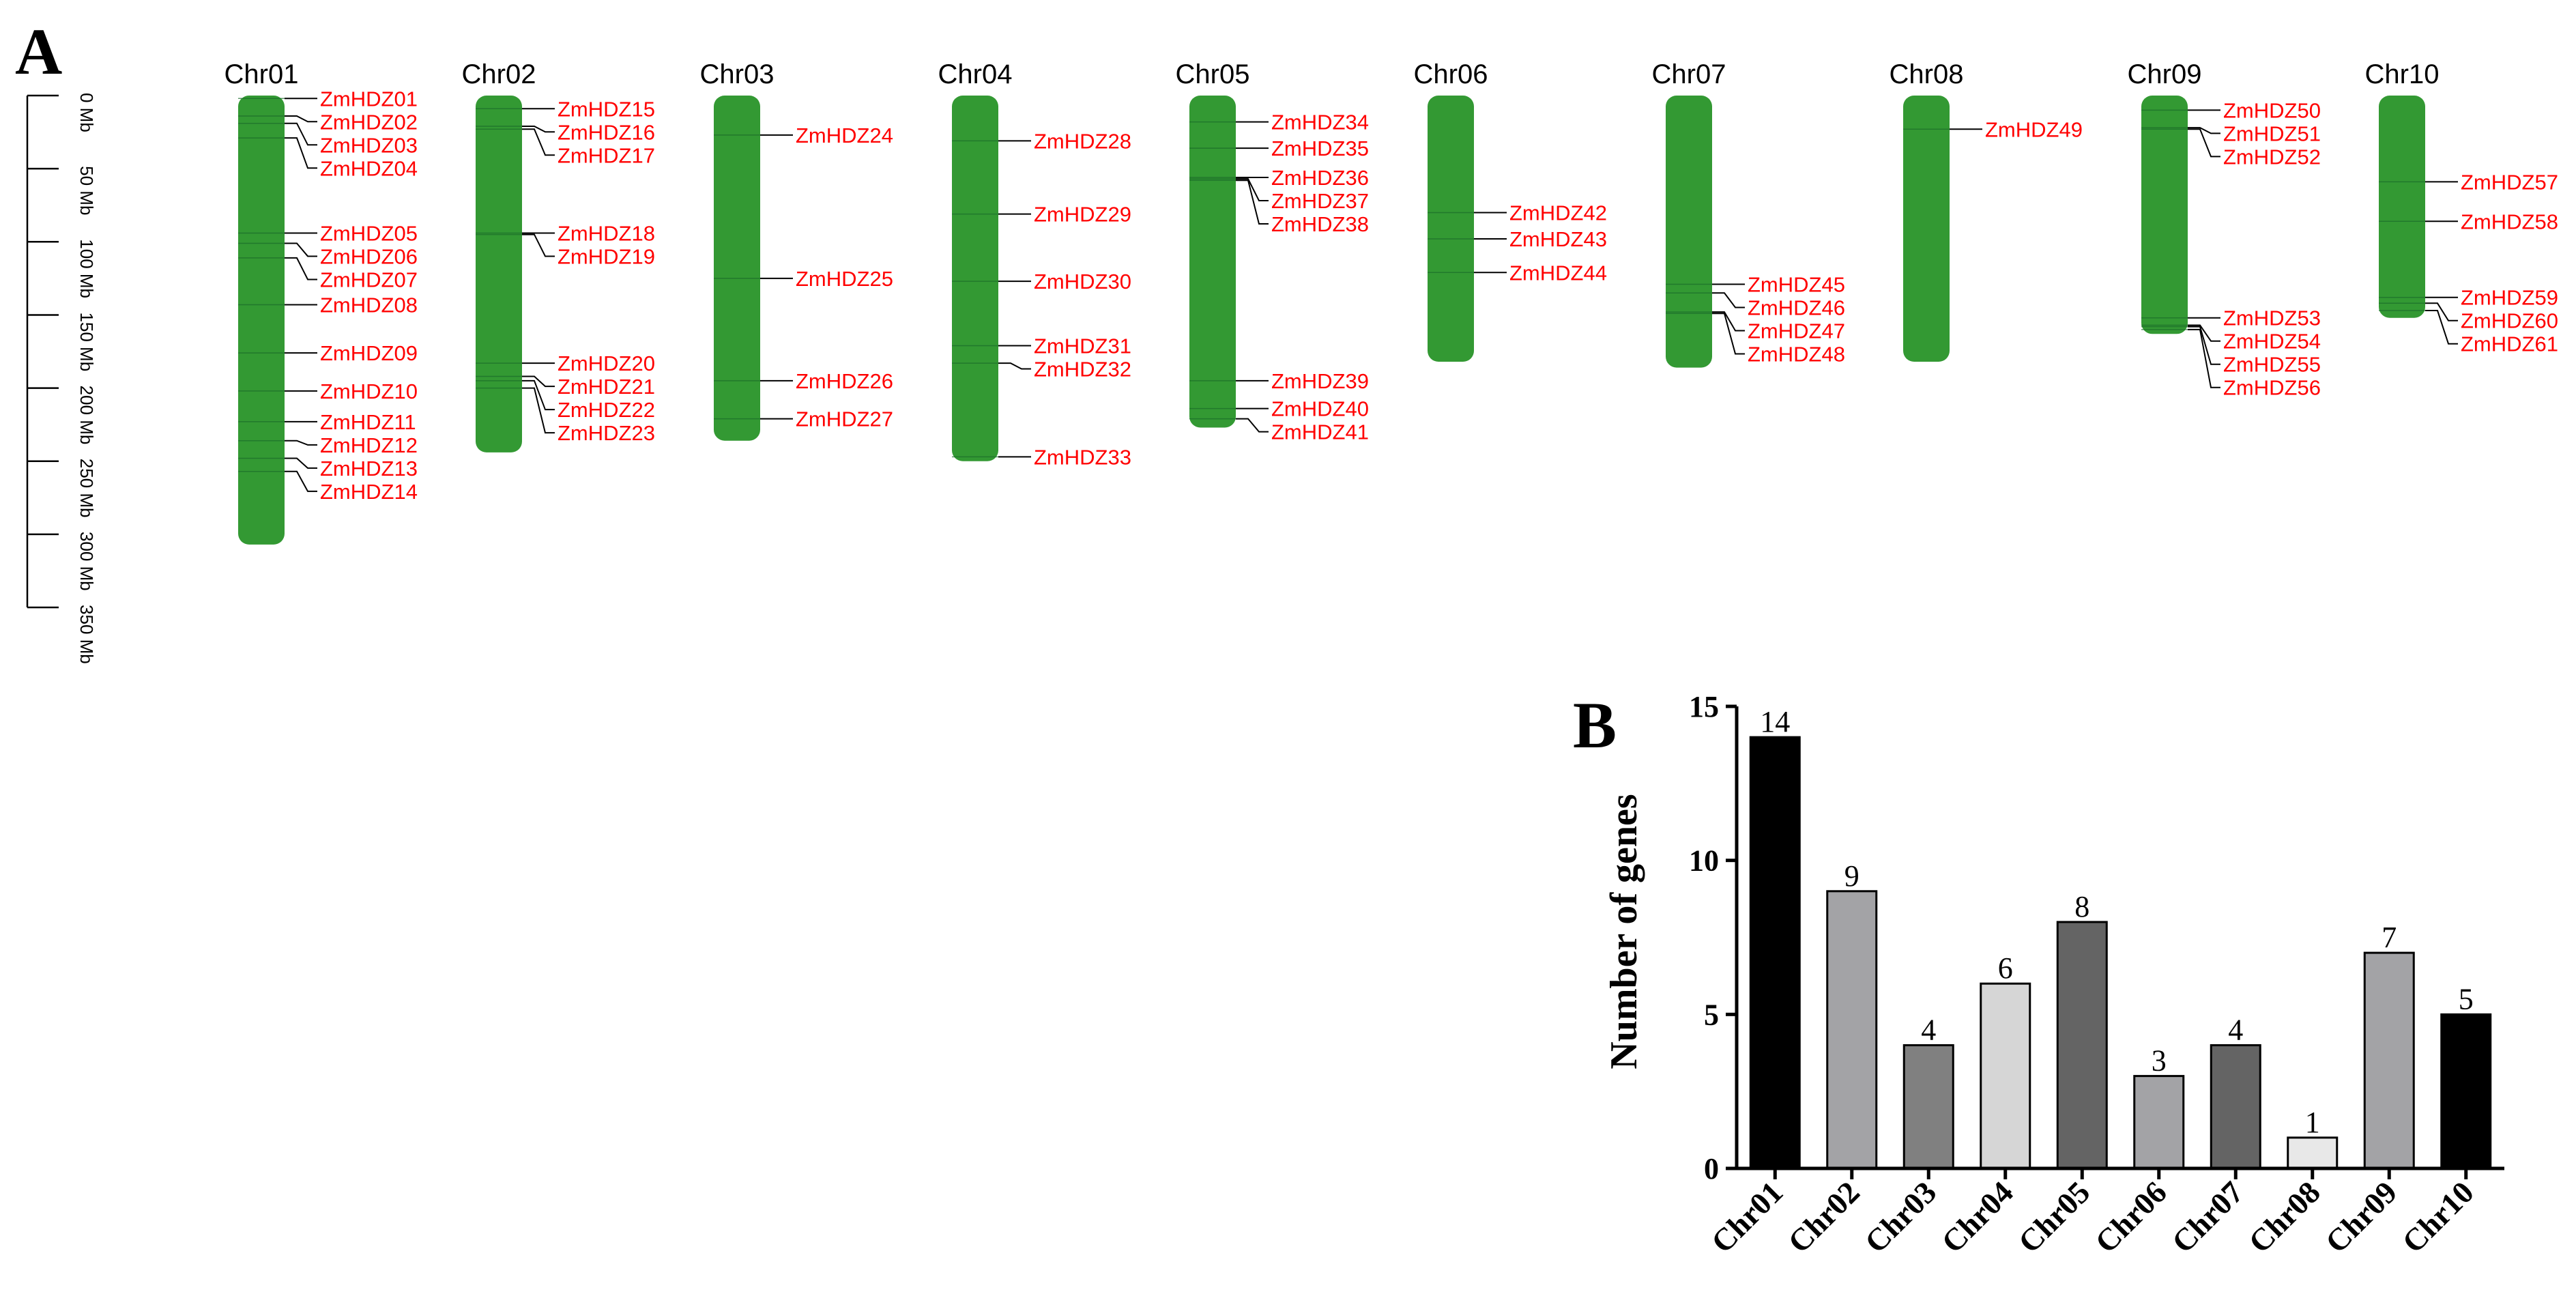  I want to click on x-tick-label: Chr02, so click(1823, 1218).